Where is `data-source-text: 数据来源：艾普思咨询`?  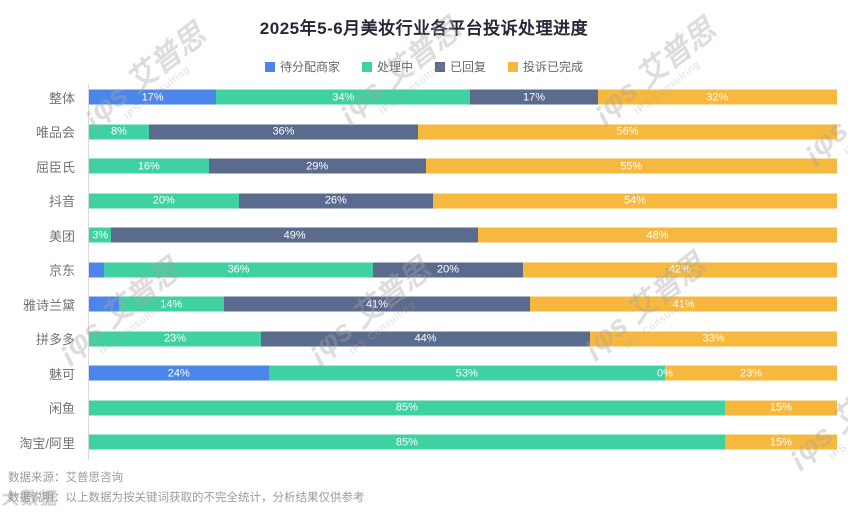 data-source-text: 数据来源：艾普思咨询 is located at coordinates (65, 478).